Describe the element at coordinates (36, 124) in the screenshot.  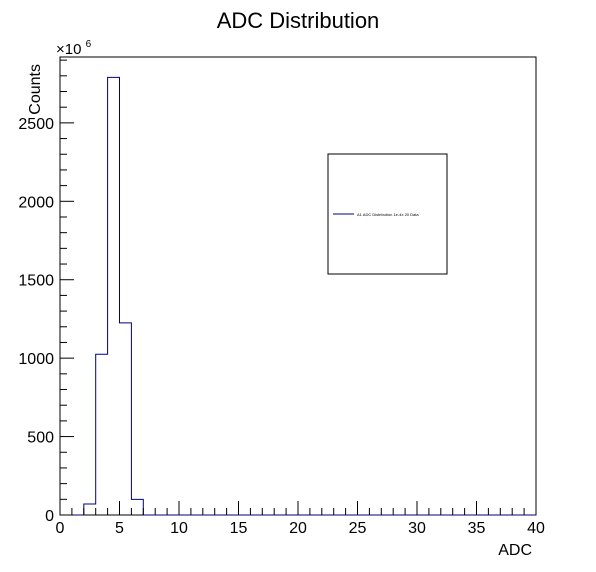
I see `y-tick-label: 2500` at that location.